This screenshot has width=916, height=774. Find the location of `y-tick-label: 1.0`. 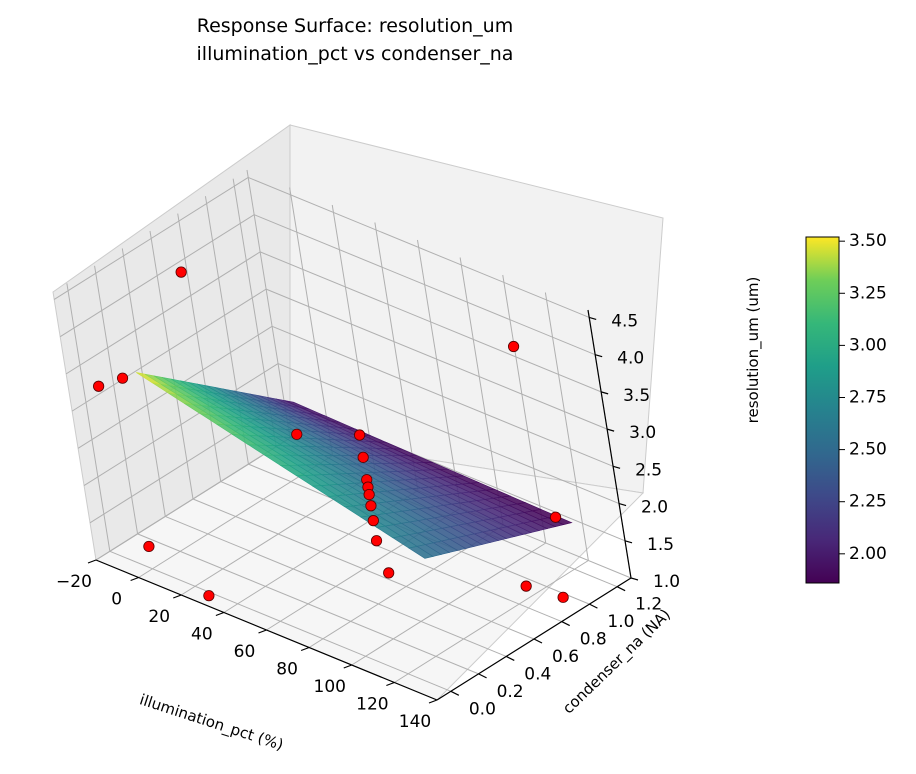

y-tick-label: 1.0 is located at coordinates (620, 622).